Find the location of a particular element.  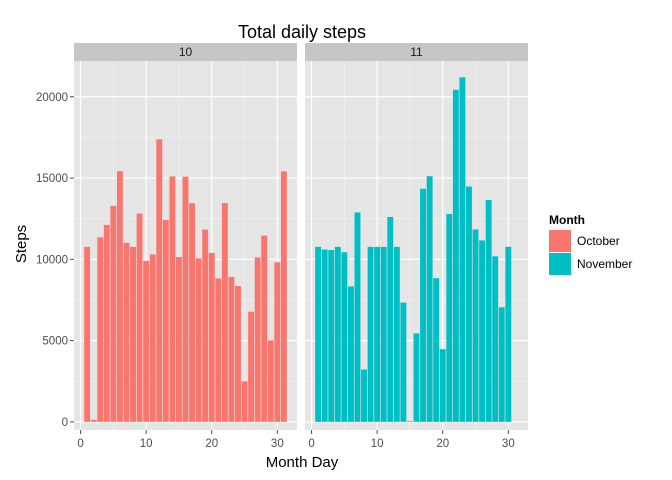

legend: Month October November is located at coordinates (590, 244).